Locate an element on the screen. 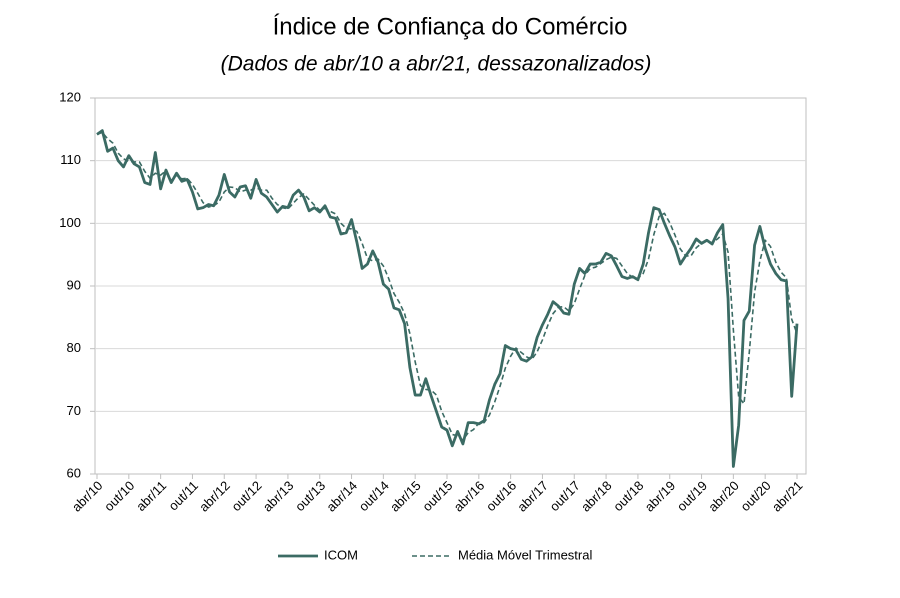  x-tick-label: out/12 is located at coordinates (246, 496).